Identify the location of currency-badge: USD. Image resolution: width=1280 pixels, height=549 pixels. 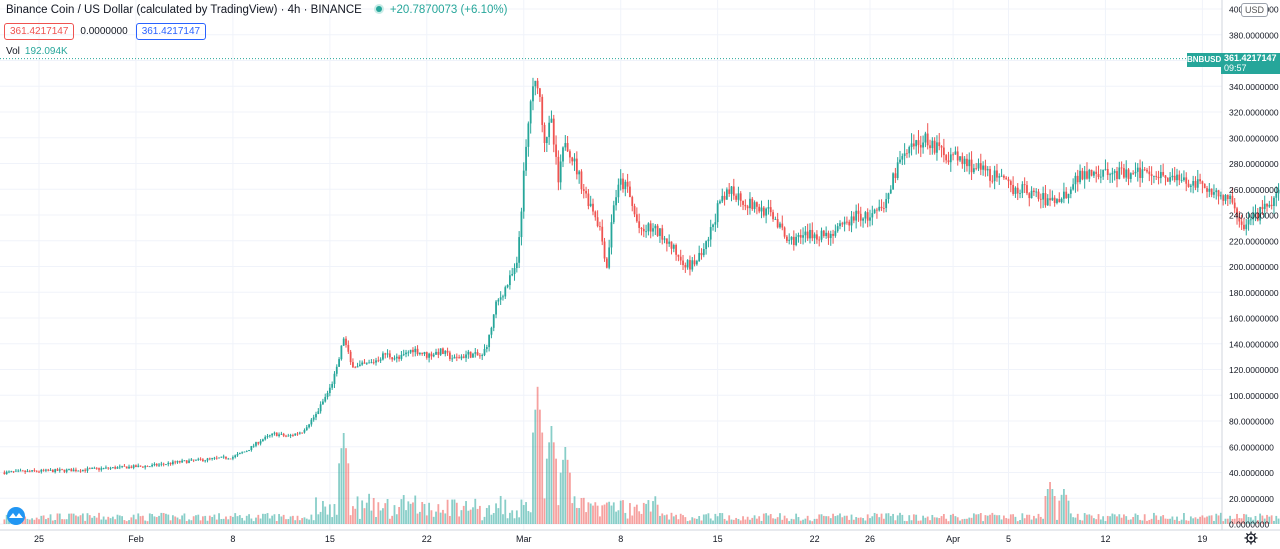
(1255, 10).